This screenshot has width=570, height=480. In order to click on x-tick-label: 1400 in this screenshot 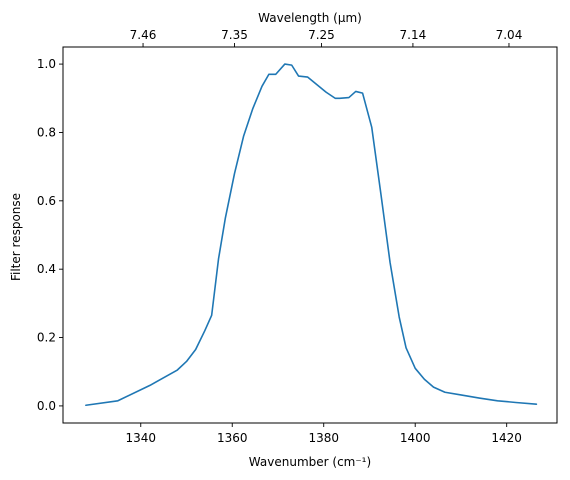, I will do `click(415, 438)`.